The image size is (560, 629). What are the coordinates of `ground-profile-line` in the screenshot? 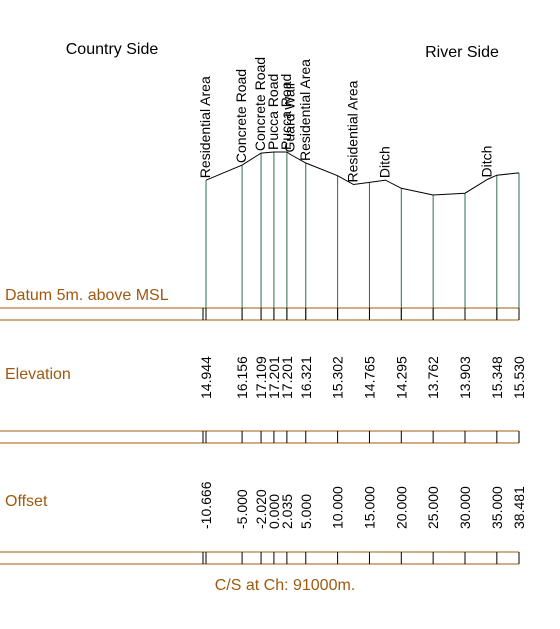 It's located at (362, 173).